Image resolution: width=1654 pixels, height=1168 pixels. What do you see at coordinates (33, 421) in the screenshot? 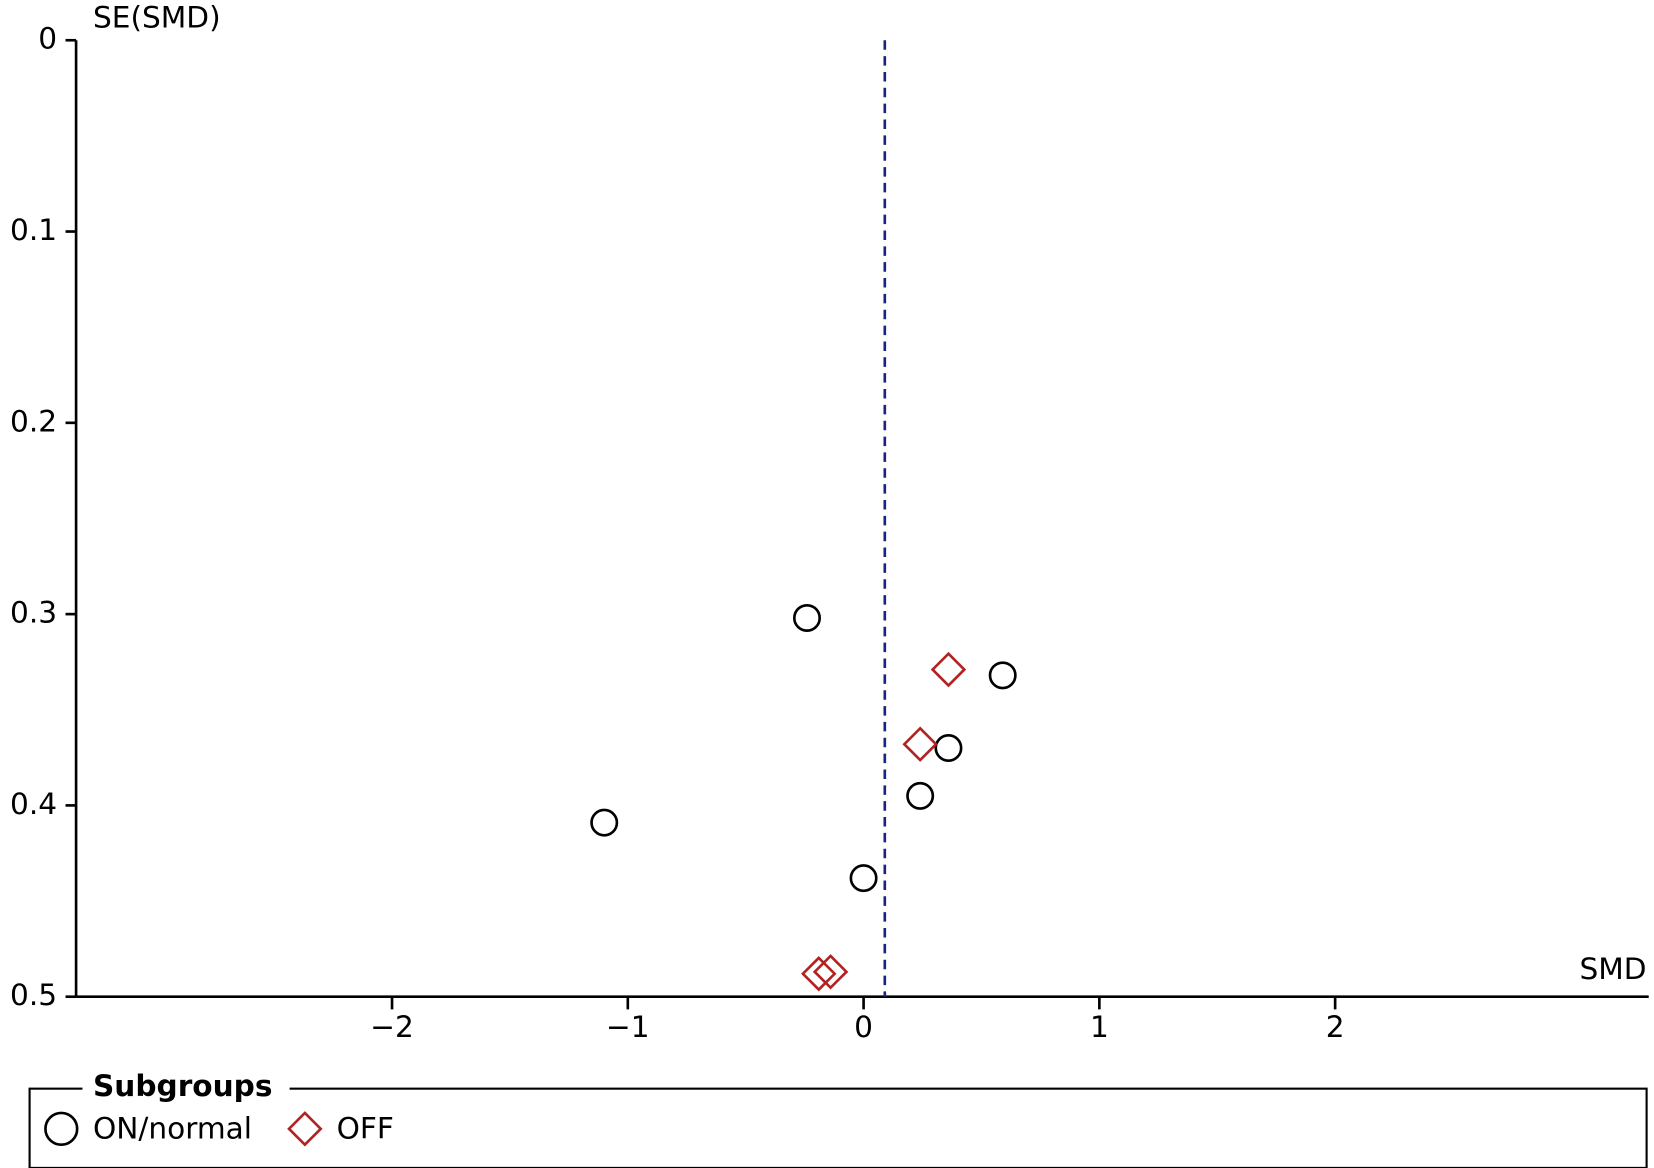
I see `y-tick-label: 0.2` at bounding box center [33, 421].